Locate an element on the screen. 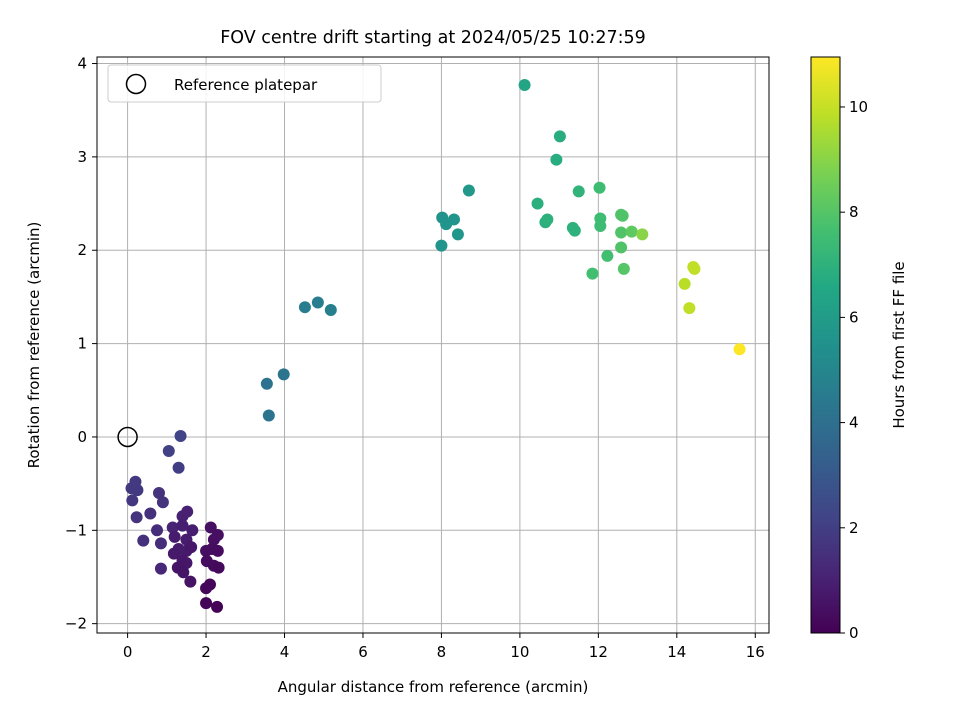 The height and width of the screenshot is (724, 960). reference-platepar-marker is located at coordinates (127, 437).